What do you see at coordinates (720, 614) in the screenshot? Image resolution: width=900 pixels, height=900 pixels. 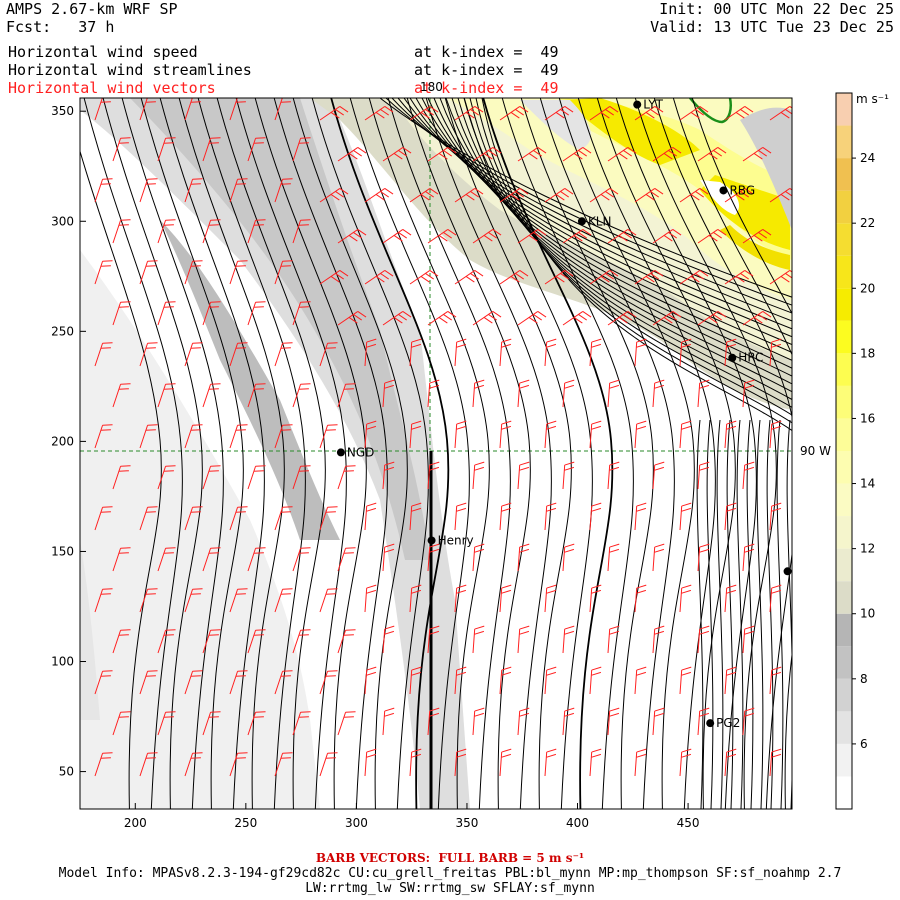 I see `streamline-east` at bounding box center [720, 614].